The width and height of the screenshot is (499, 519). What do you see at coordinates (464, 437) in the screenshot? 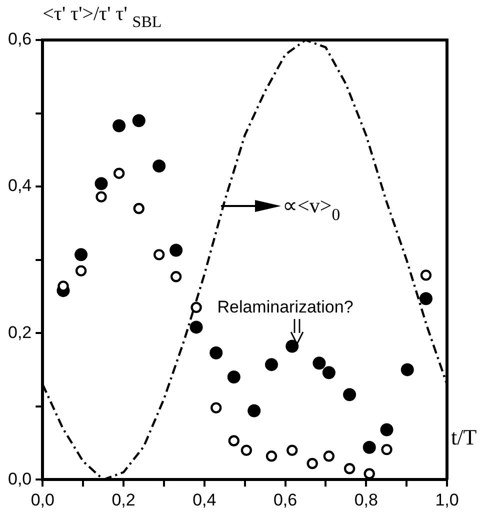
I see `x-axis-title: t/T` at bounding box center [464, 437].